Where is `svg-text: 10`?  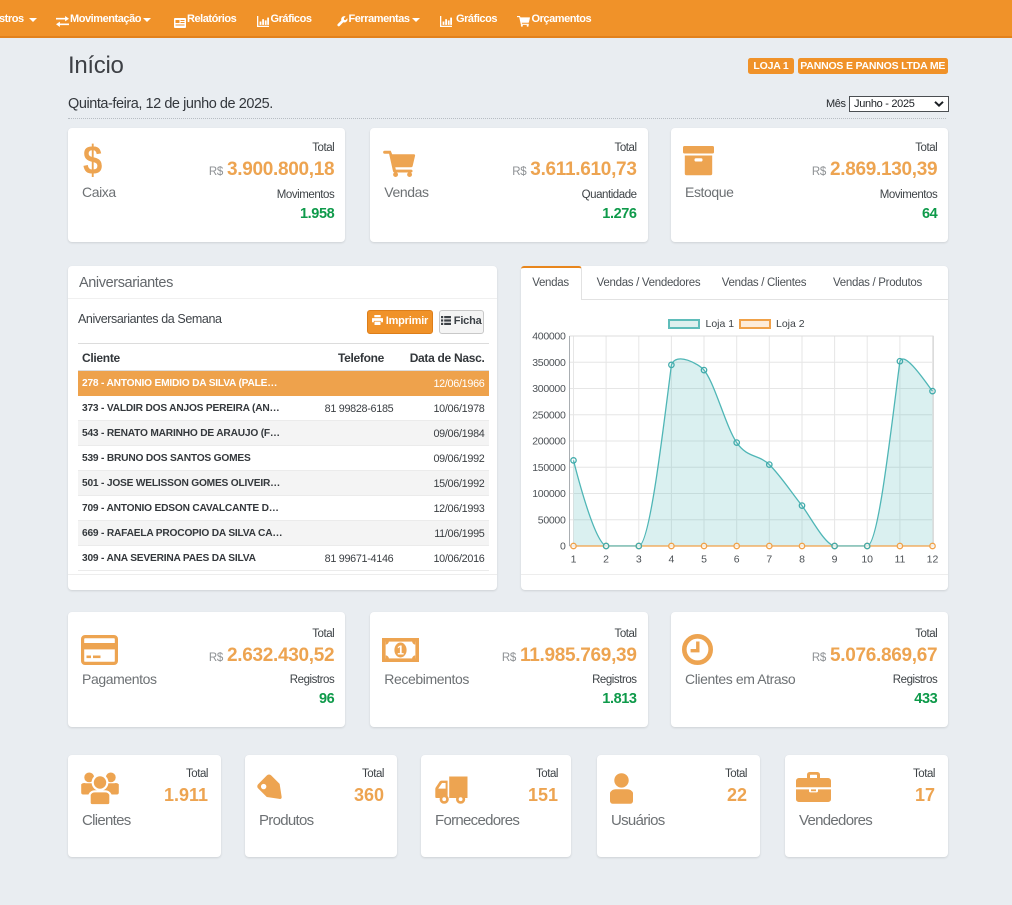 svg-text: 10 is located at coordinates (867, 560).